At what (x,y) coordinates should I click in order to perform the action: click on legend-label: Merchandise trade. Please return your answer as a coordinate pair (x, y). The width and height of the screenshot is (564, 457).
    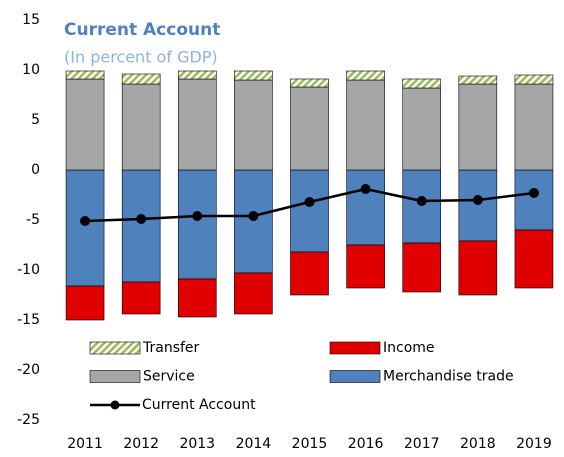
    Looking at the image, I should click on (448, 377).